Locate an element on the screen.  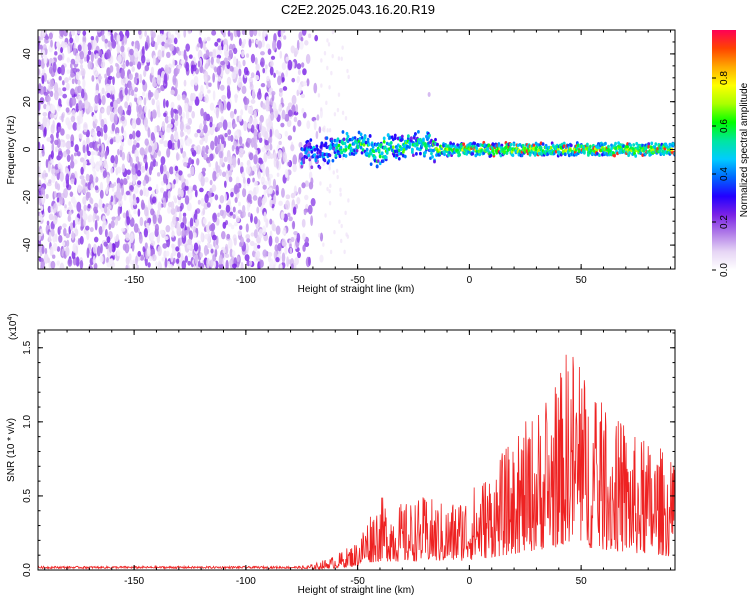
snr-x-axis-label: Height of straight line (km) is located at coordinates (356, 590).